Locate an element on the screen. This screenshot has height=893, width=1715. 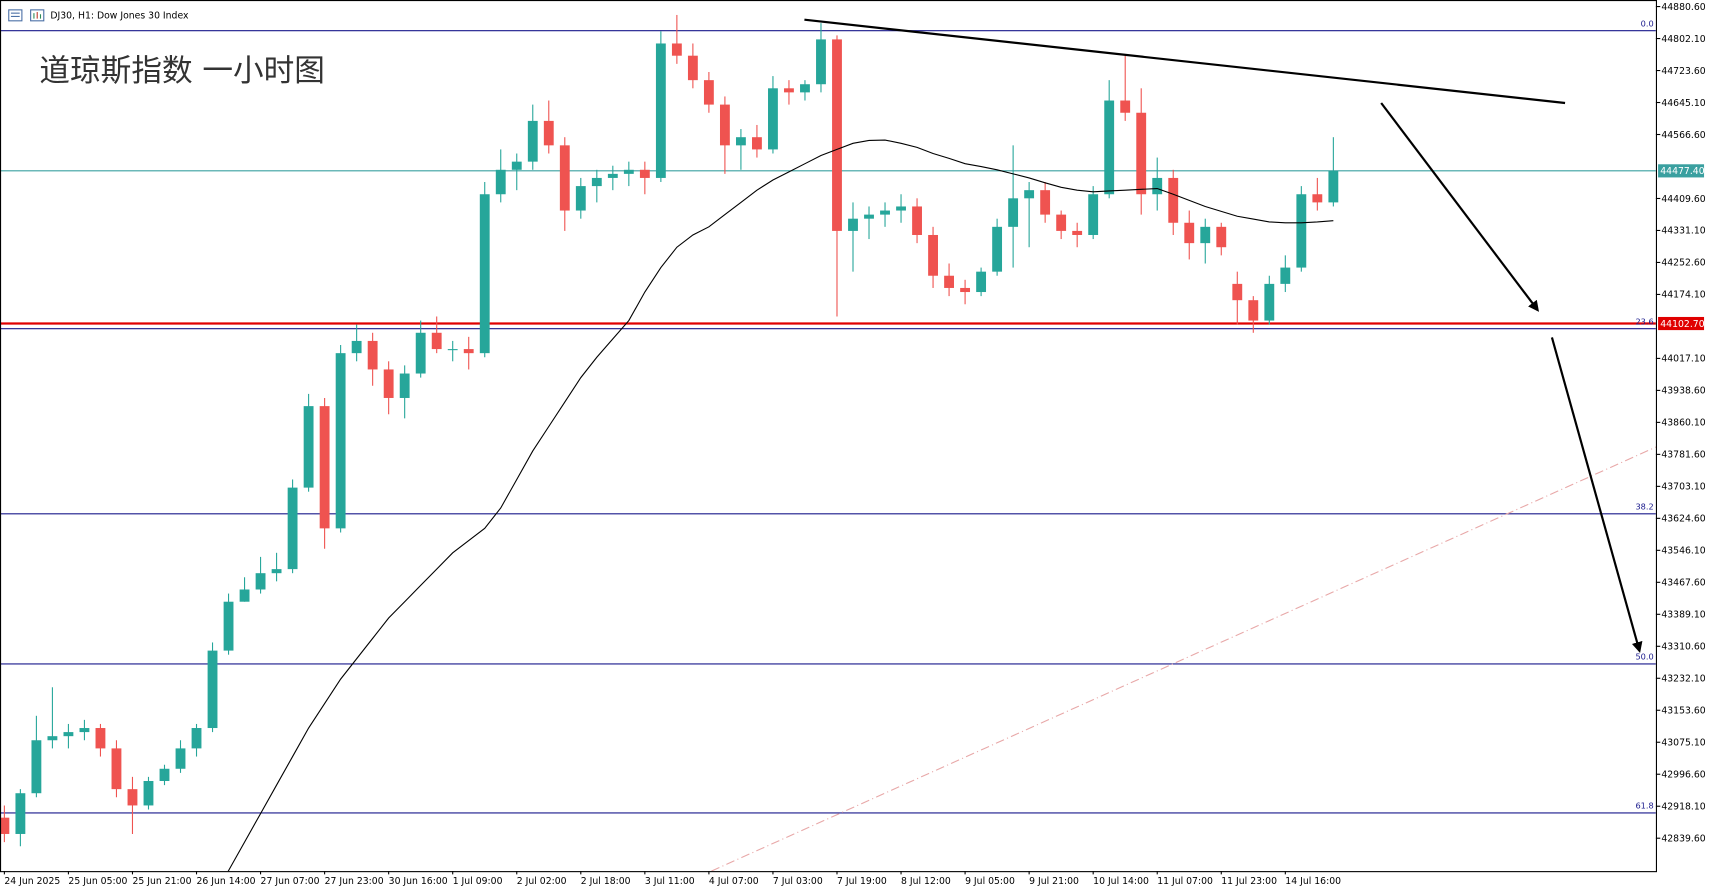
y-tick-label: 44566.60 is located at coordinates (1683, 135).